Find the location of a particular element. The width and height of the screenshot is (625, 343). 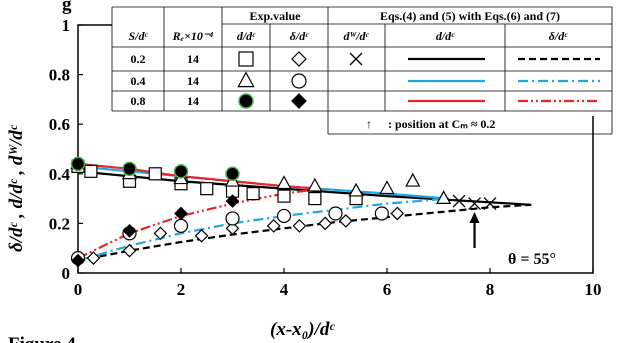

x-axis-label: (x-x₀)/dᶜ is located at coordinates (302, 329).